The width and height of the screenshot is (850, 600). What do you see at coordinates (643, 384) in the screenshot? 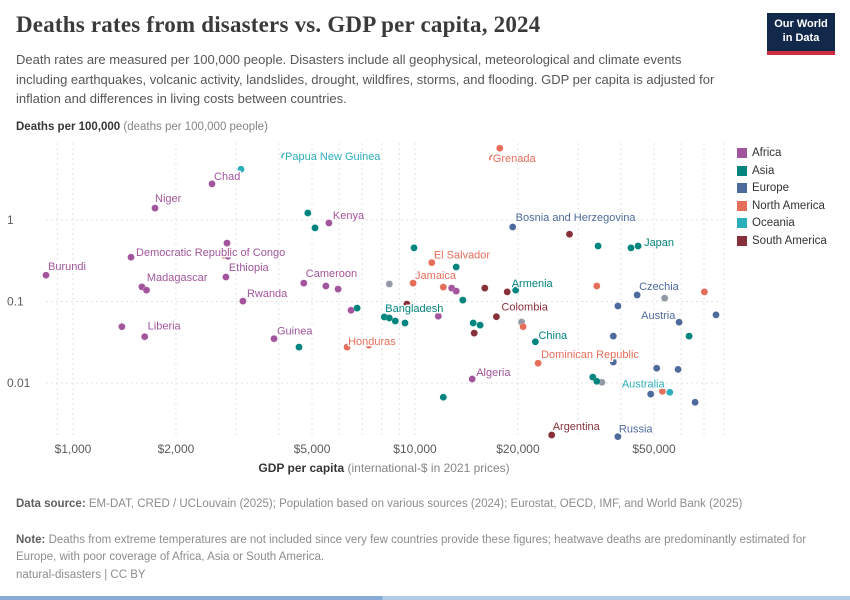
I see `point-label-australia: Australia` at bounding box center [643, 384].